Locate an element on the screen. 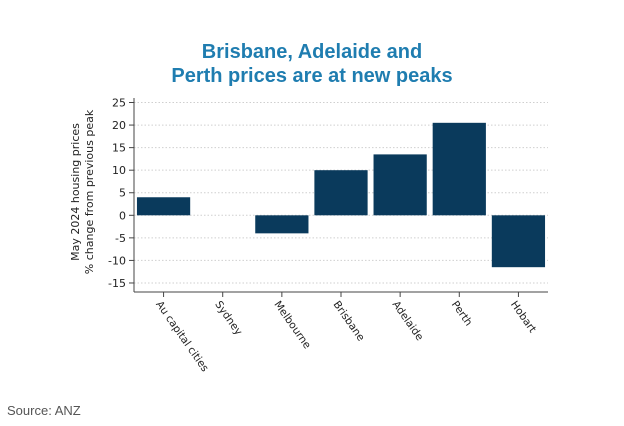 The image size is (624, 426). bar-brisbane is located at coordinates (341, 193).